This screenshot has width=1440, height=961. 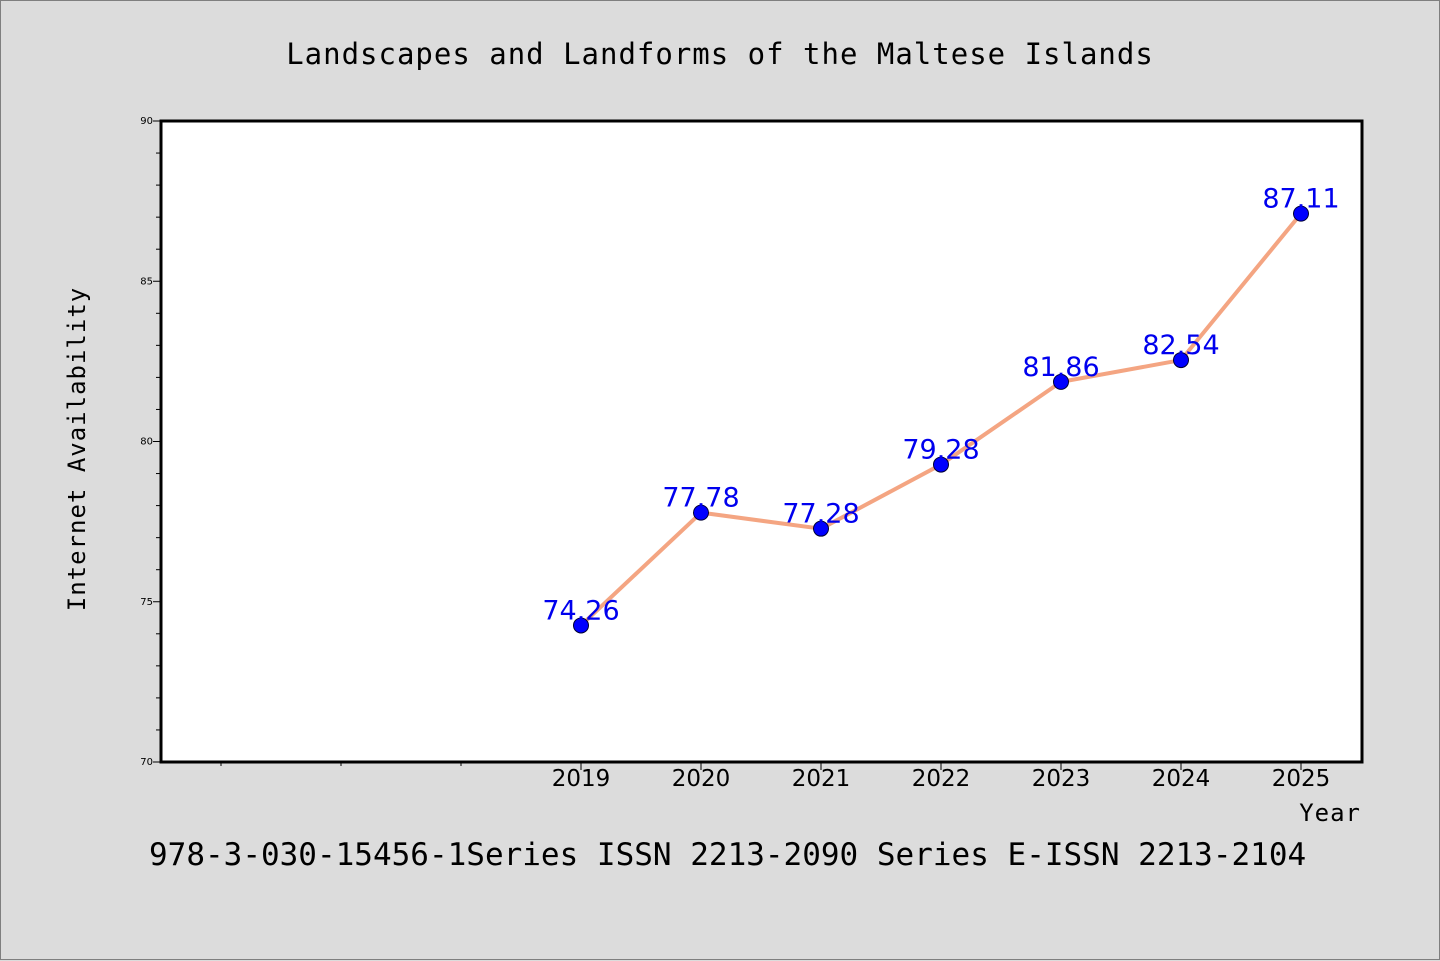 What do you see at coordinates (77, 449) in the screenshot?
I see `y-axis-label: Internet Availability` at bounding box center [77, 449].